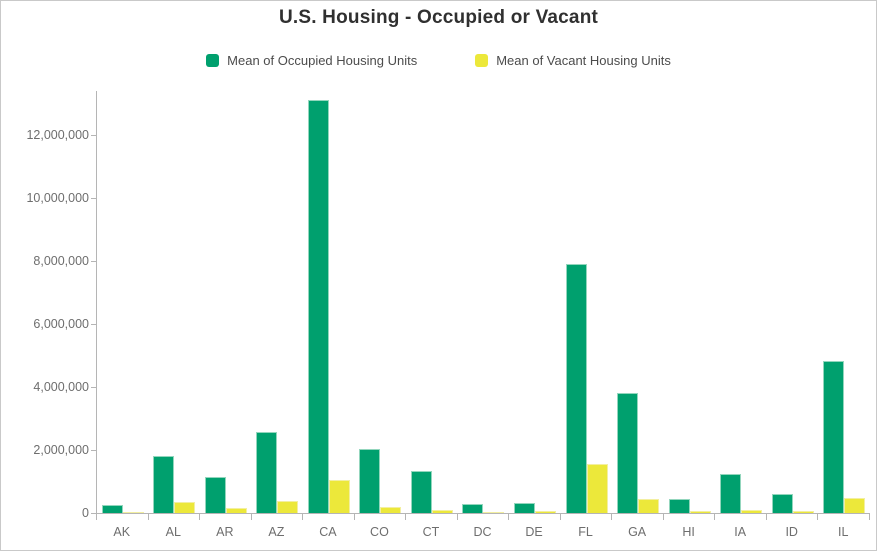 This screenshot has width=877, height=551. I want to click on legend-item-occupied: Mean of Occupied Housing Units, so click(311, 60).